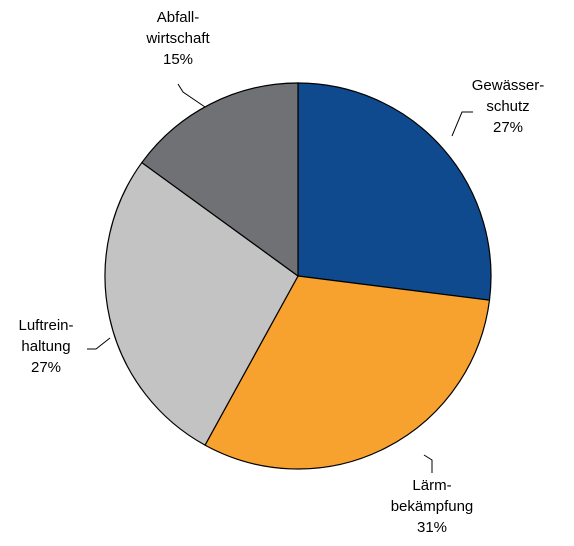 Image resolution: width=574 pixels, height=546 pixels. What do you see at coordinates (432, 527) in the screenshot?
I see `slice-percent-label: 31%` at bounding box center [432, 527].